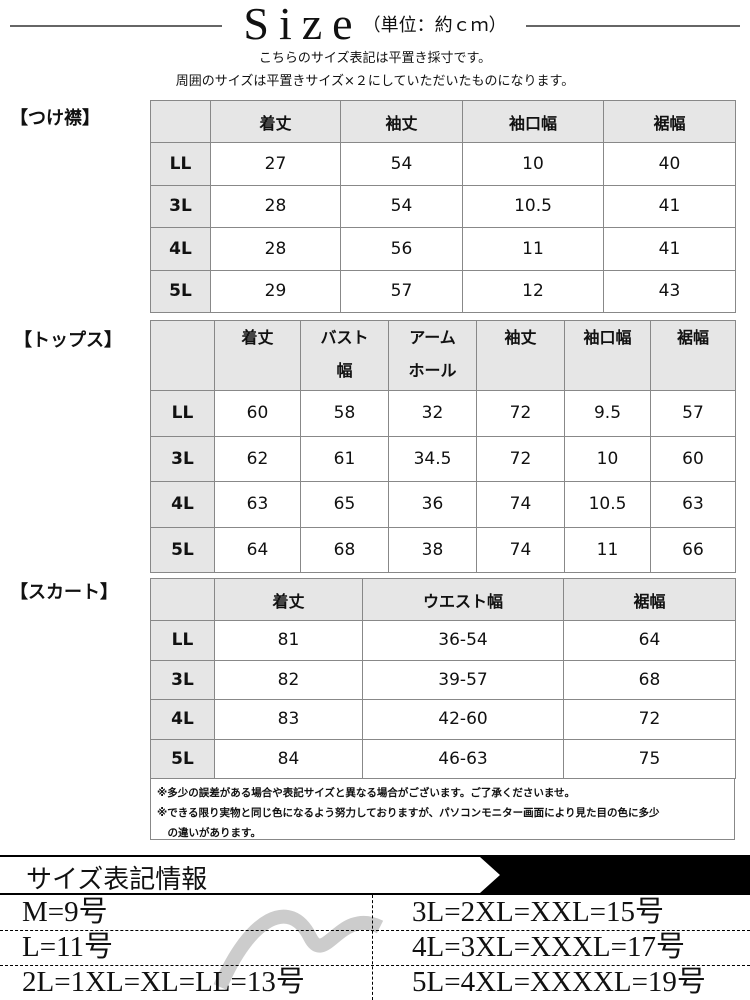  What do you see at coordinates (463, 640) in the screenshot?
I see `value-cell: 36-54` at bounding box center [463, 640].